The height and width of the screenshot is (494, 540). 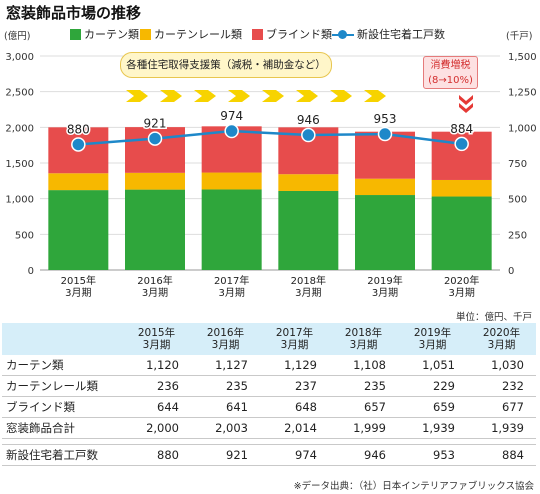 I want to click on table-cell: 237, so click(x=294, y=386).